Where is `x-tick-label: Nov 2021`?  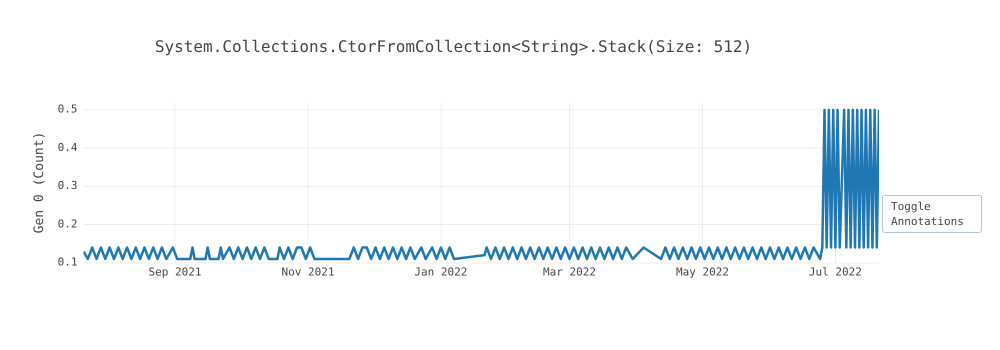 x-tick-label: Nov 2021 is located at coordinates (307, 271).